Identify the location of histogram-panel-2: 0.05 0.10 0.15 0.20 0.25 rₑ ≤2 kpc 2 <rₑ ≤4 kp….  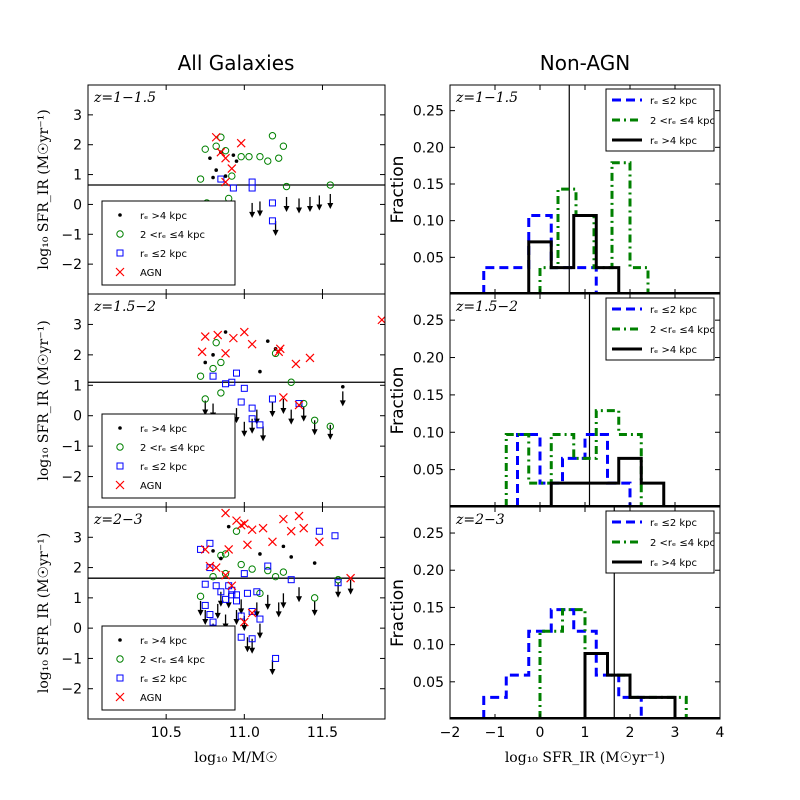
(567, 400).